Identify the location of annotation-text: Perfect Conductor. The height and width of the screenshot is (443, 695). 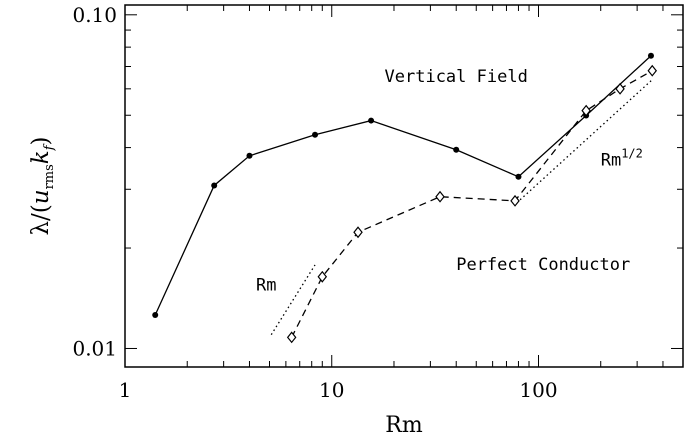
(543, 265).